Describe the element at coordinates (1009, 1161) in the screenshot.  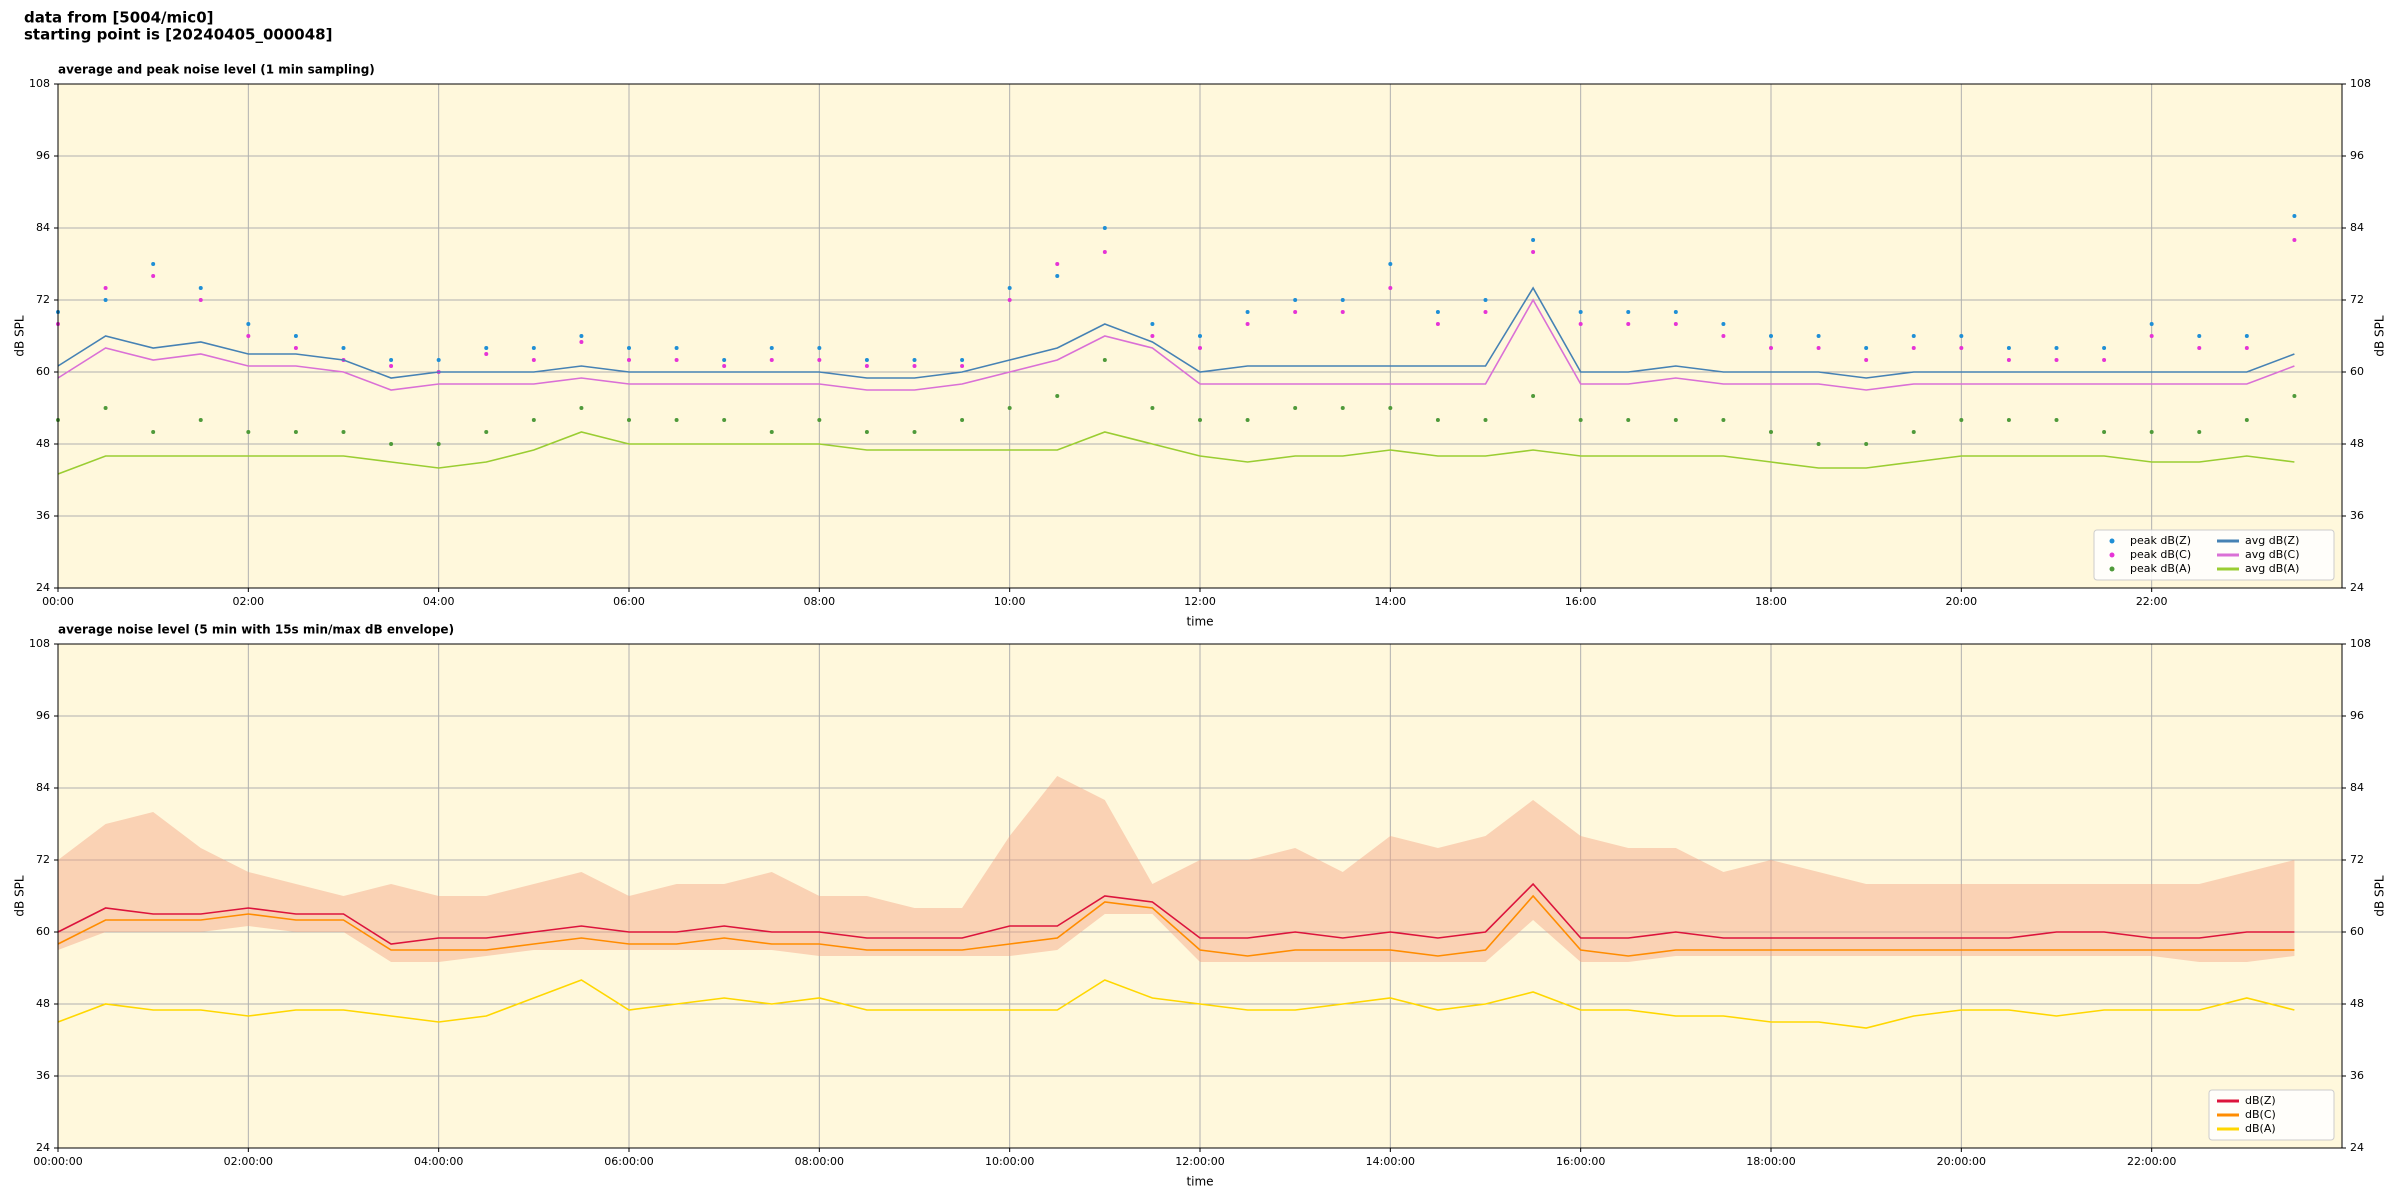
I see `x-tick-label: 10:00:00` at that location.